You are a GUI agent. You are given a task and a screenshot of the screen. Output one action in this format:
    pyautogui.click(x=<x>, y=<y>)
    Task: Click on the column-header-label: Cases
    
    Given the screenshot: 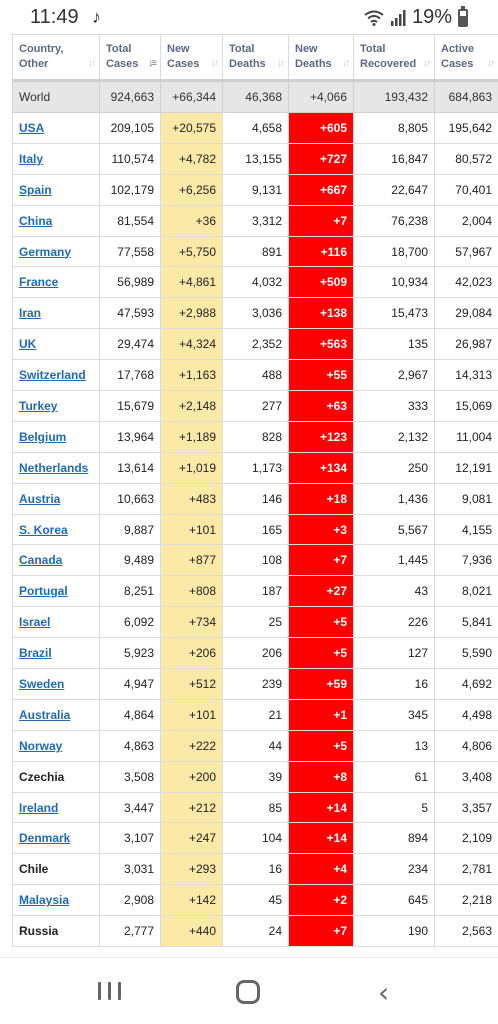 What is the action you would take?
    pyautogui.click(x=457, y=64)
    